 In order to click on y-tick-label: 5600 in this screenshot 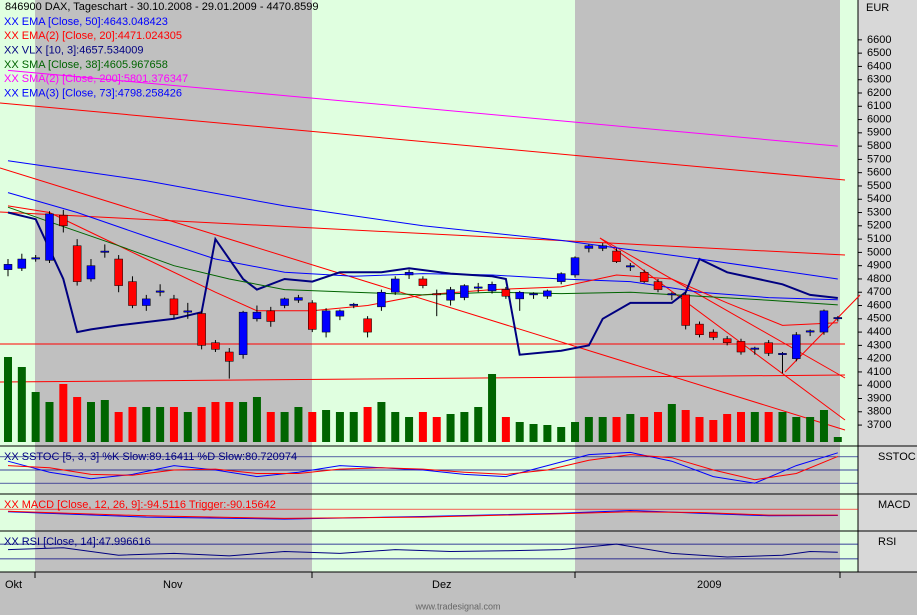, I will do `click(879, 173)`.